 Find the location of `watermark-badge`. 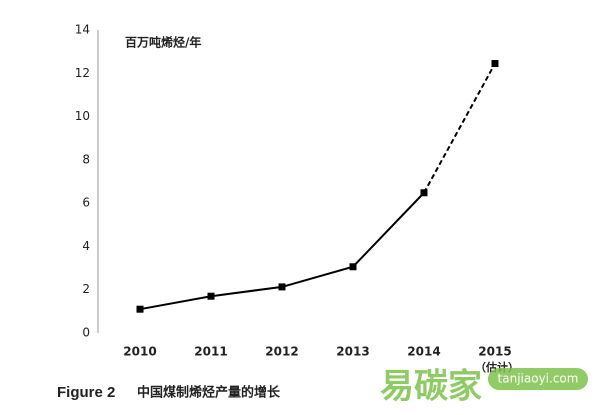

watermark-badge is located at coordinates (538, 379).